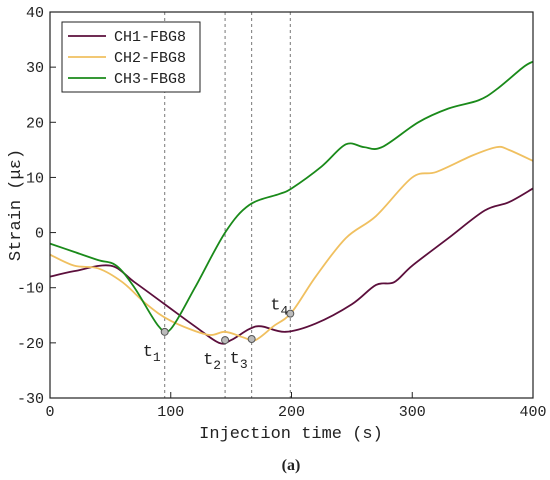 The width and height of the screenshot is (550, 480). What do you see at coordinates (30, 344) in the screenshot?
I see `y-tick-label: -20` at bounding box center [30, 344].